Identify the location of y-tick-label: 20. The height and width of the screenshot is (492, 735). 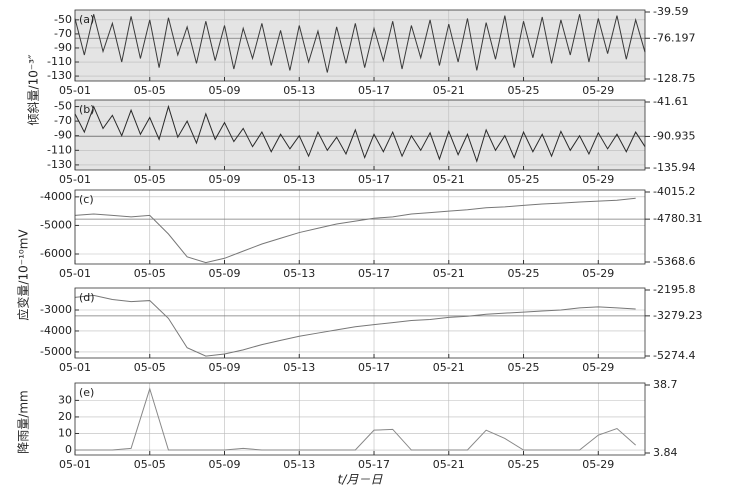
(65, 416).